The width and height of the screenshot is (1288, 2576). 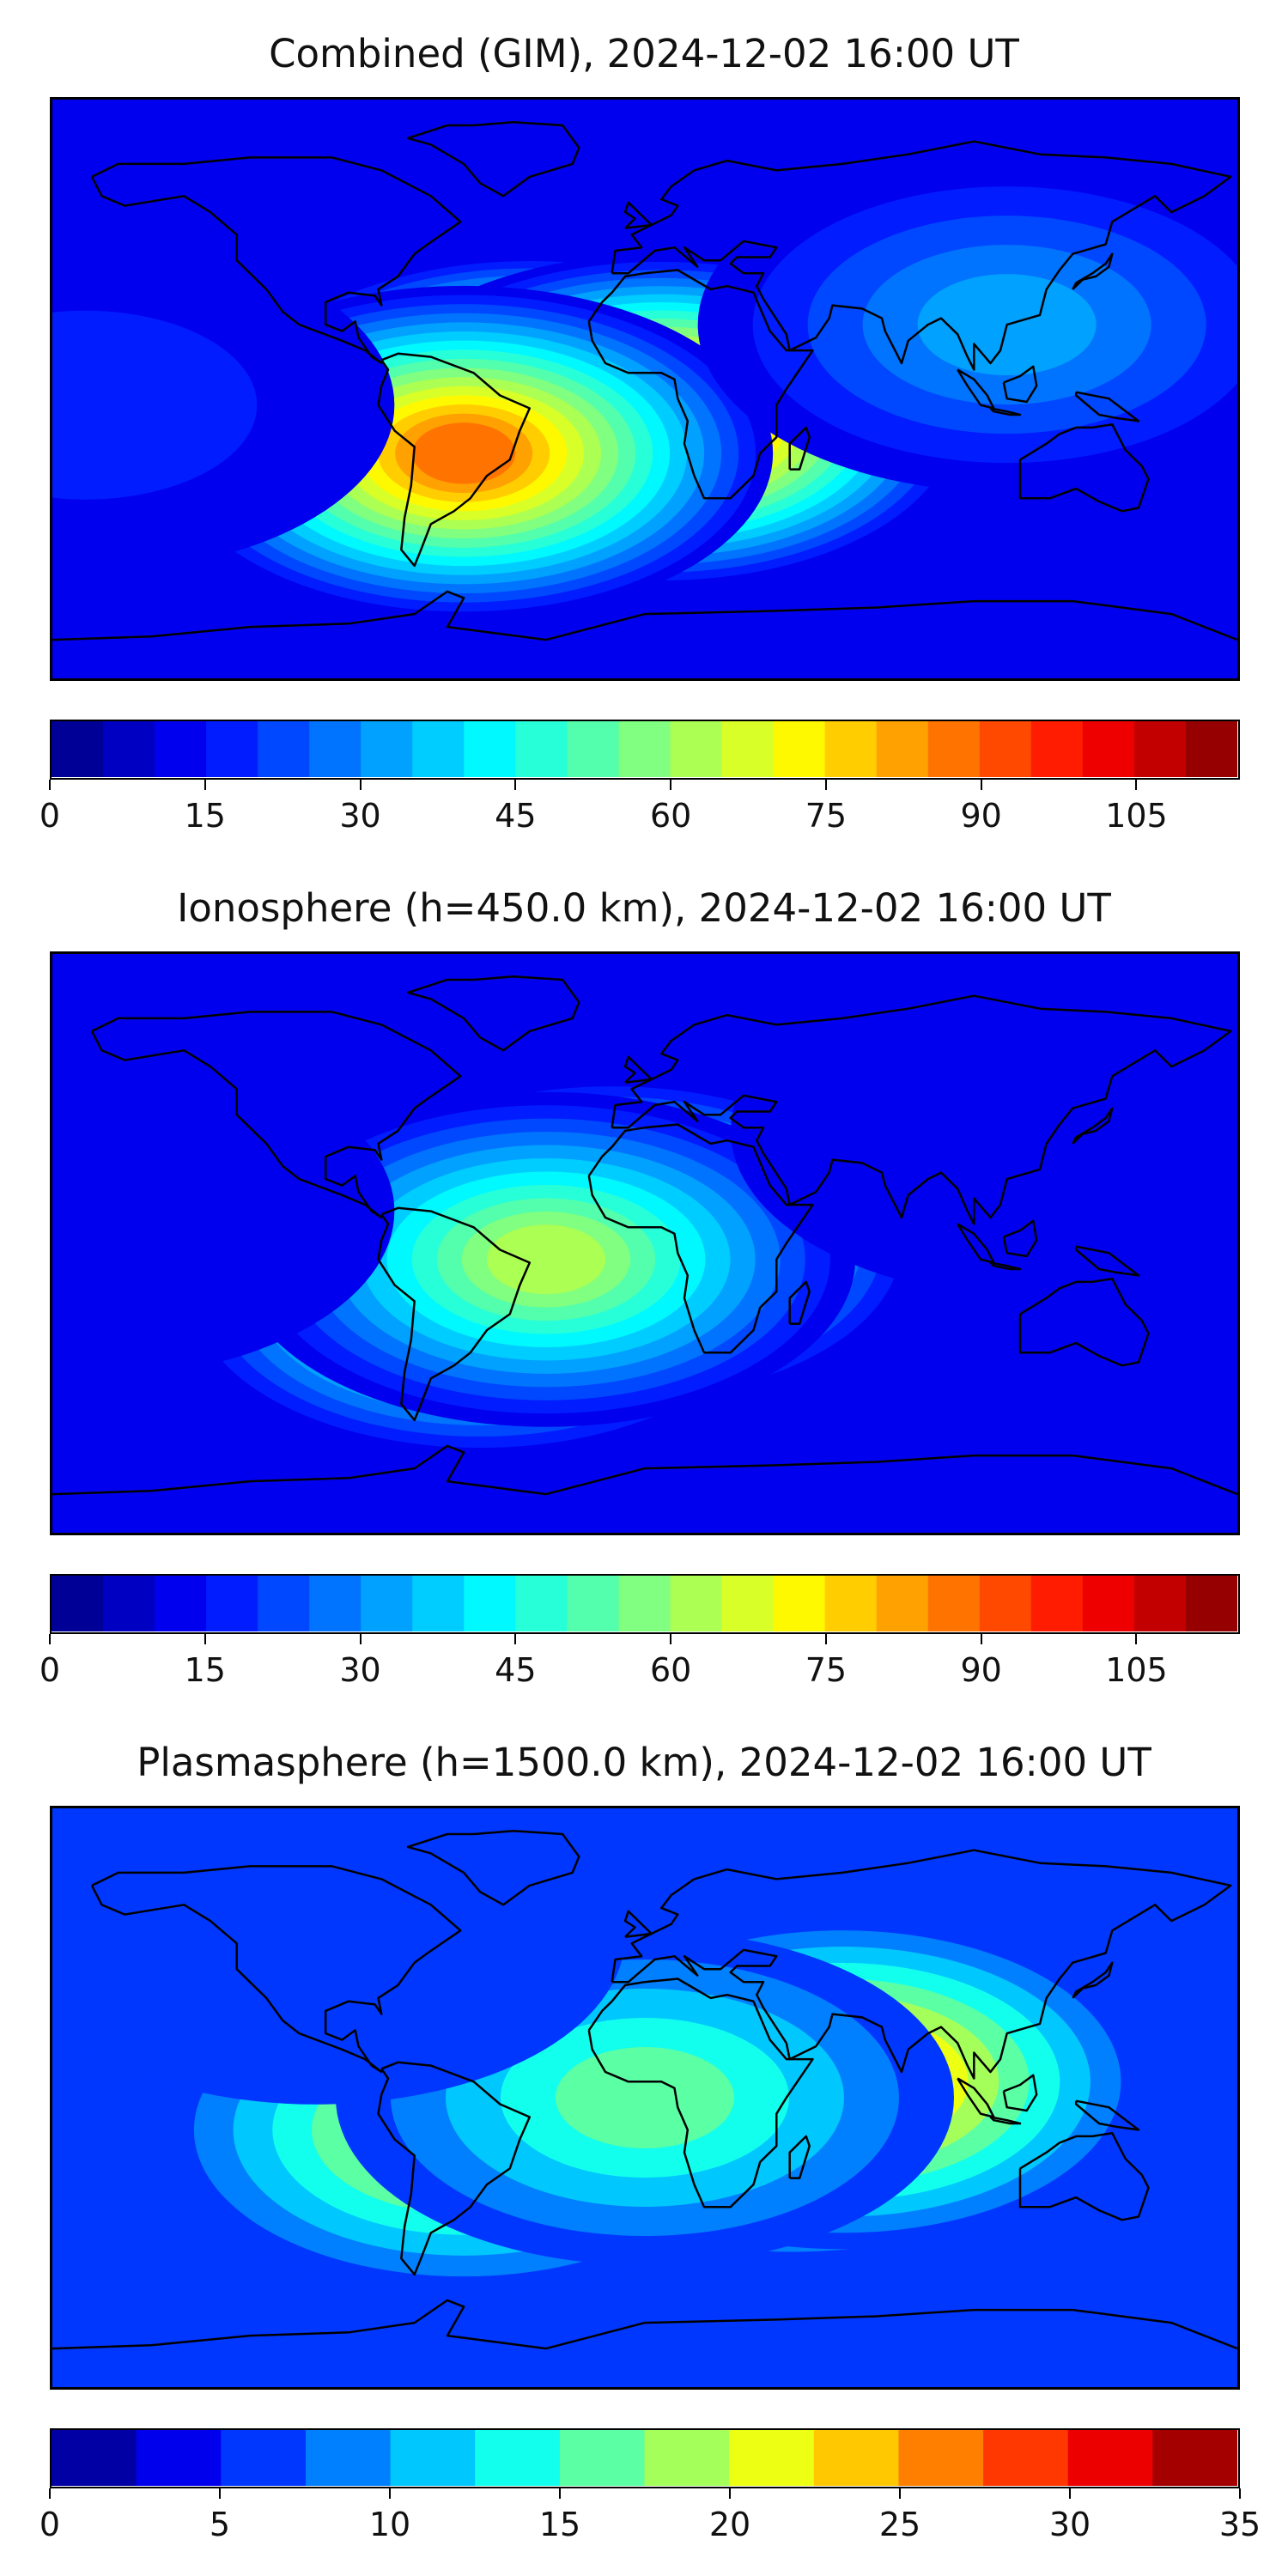 What do you see at coordinates (220, 2524) in the screenshot?
I see `colorbar-tick-label: 5` at bounding box center [220, 2524].